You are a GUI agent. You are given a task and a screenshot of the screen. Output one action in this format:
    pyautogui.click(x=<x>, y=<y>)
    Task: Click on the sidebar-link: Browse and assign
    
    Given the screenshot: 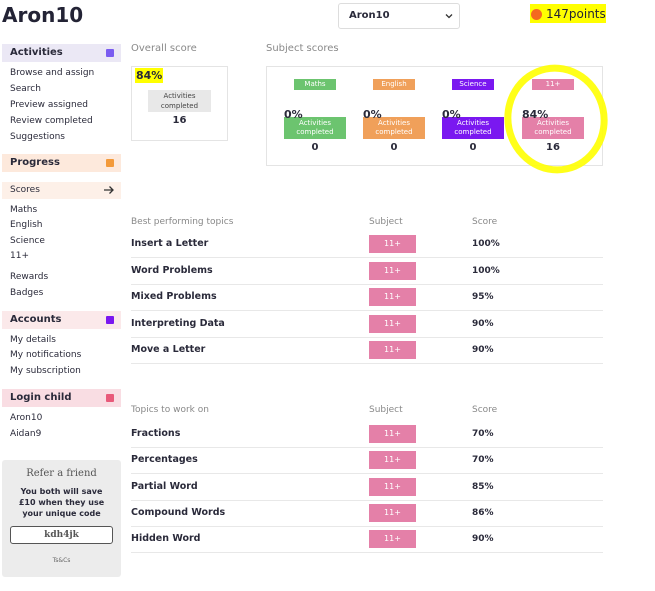 What is the action you would take?
    pyautogui.click(x=52, y=73)
    